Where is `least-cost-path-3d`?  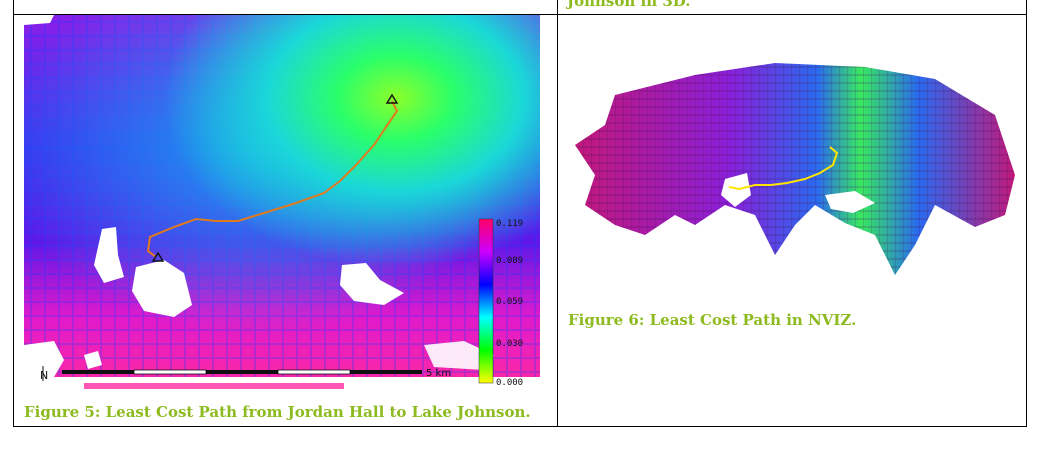 least-cost-path-3d is located at coordinates (783, 168).